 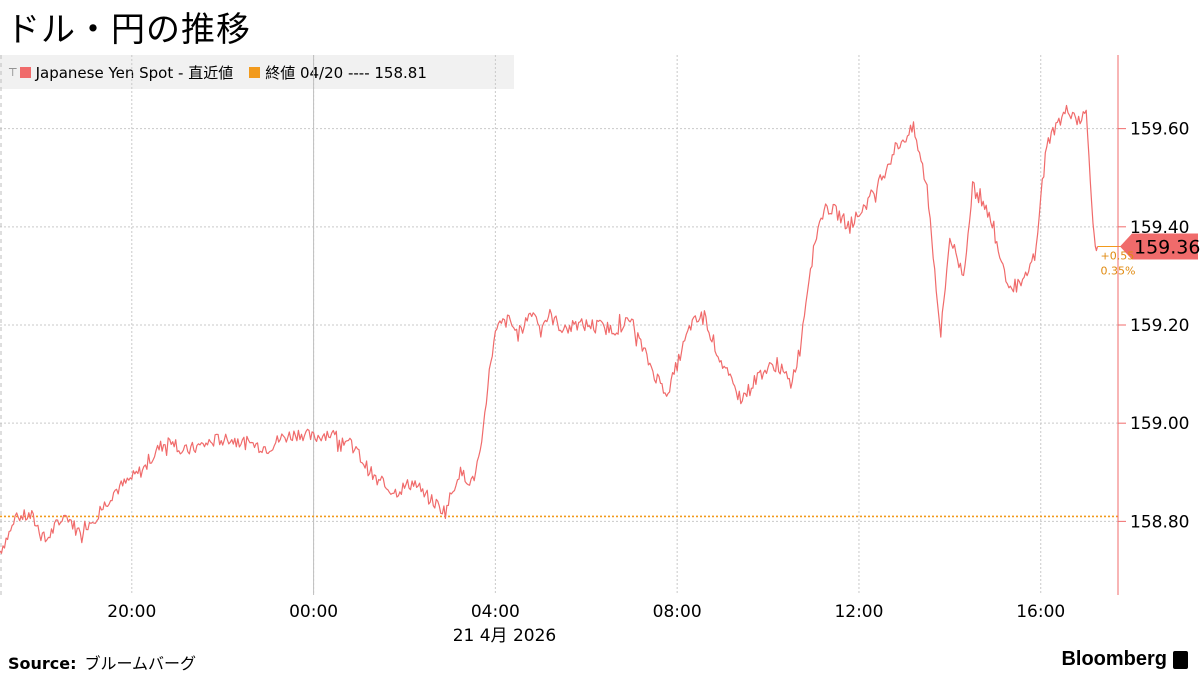 I want to click on last-value-badge, so click(x=1159, y=246).